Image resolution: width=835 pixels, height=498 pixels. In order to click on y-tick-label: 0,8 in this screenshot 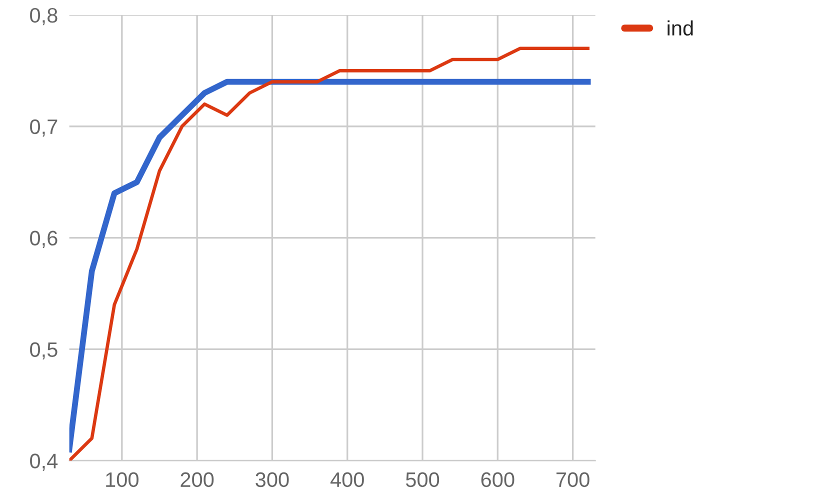, I will do `click(44, 17)`.